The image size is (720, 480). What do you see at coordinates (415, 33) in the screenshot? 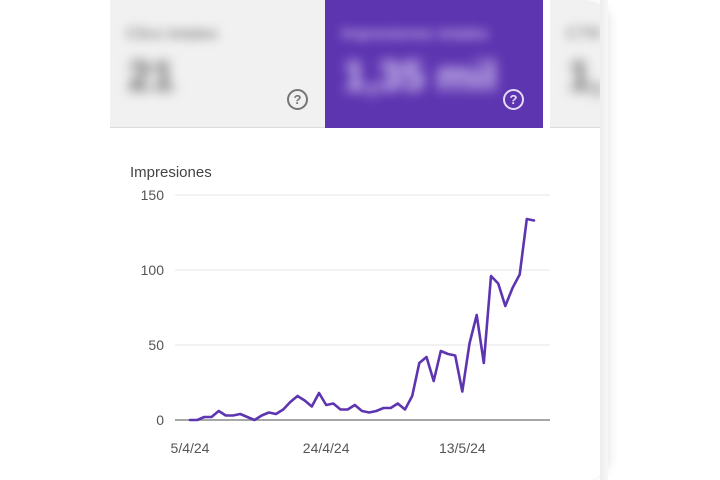
I see `metric-label-impressions: Impresiones totales` at bounding box center [415, 33].